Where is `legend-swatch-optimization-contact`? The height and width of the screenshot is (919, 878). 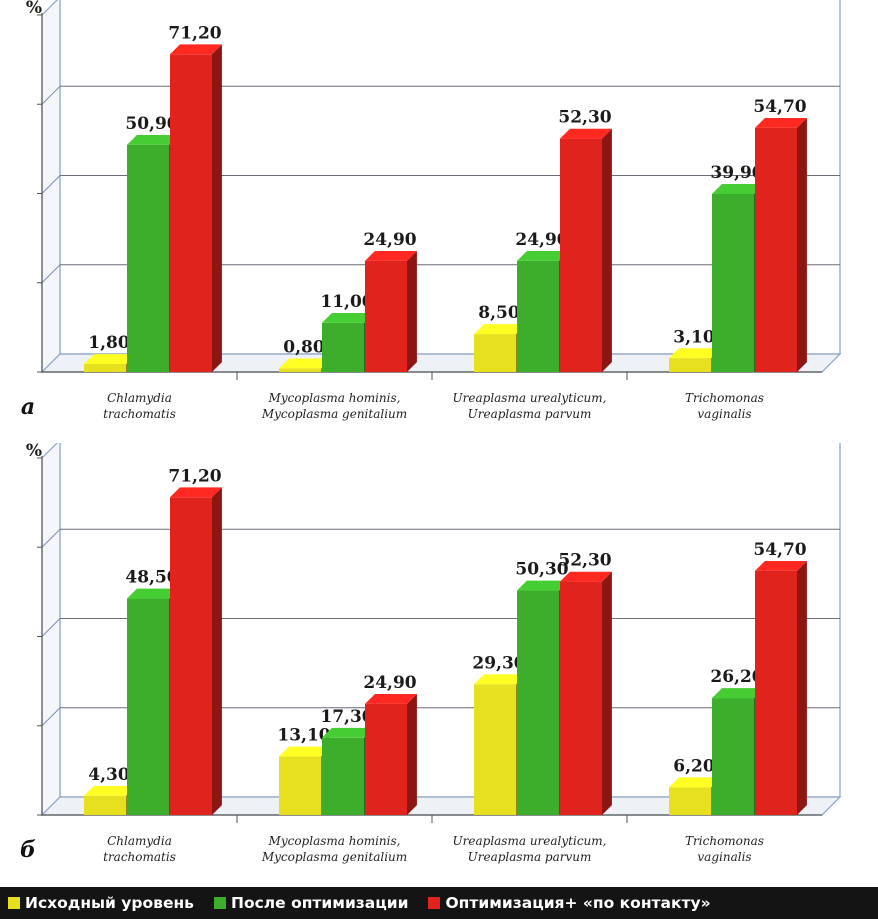
legend-swatch-optimization-contact is located at coordinates (434, 903).